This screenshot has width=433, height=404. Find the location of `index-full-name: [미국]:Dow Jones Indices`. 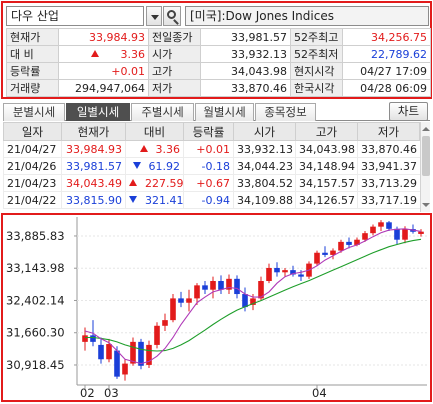

index-full-name: [미국]:Dow Jones Indices is located at coordinates (307, 16).